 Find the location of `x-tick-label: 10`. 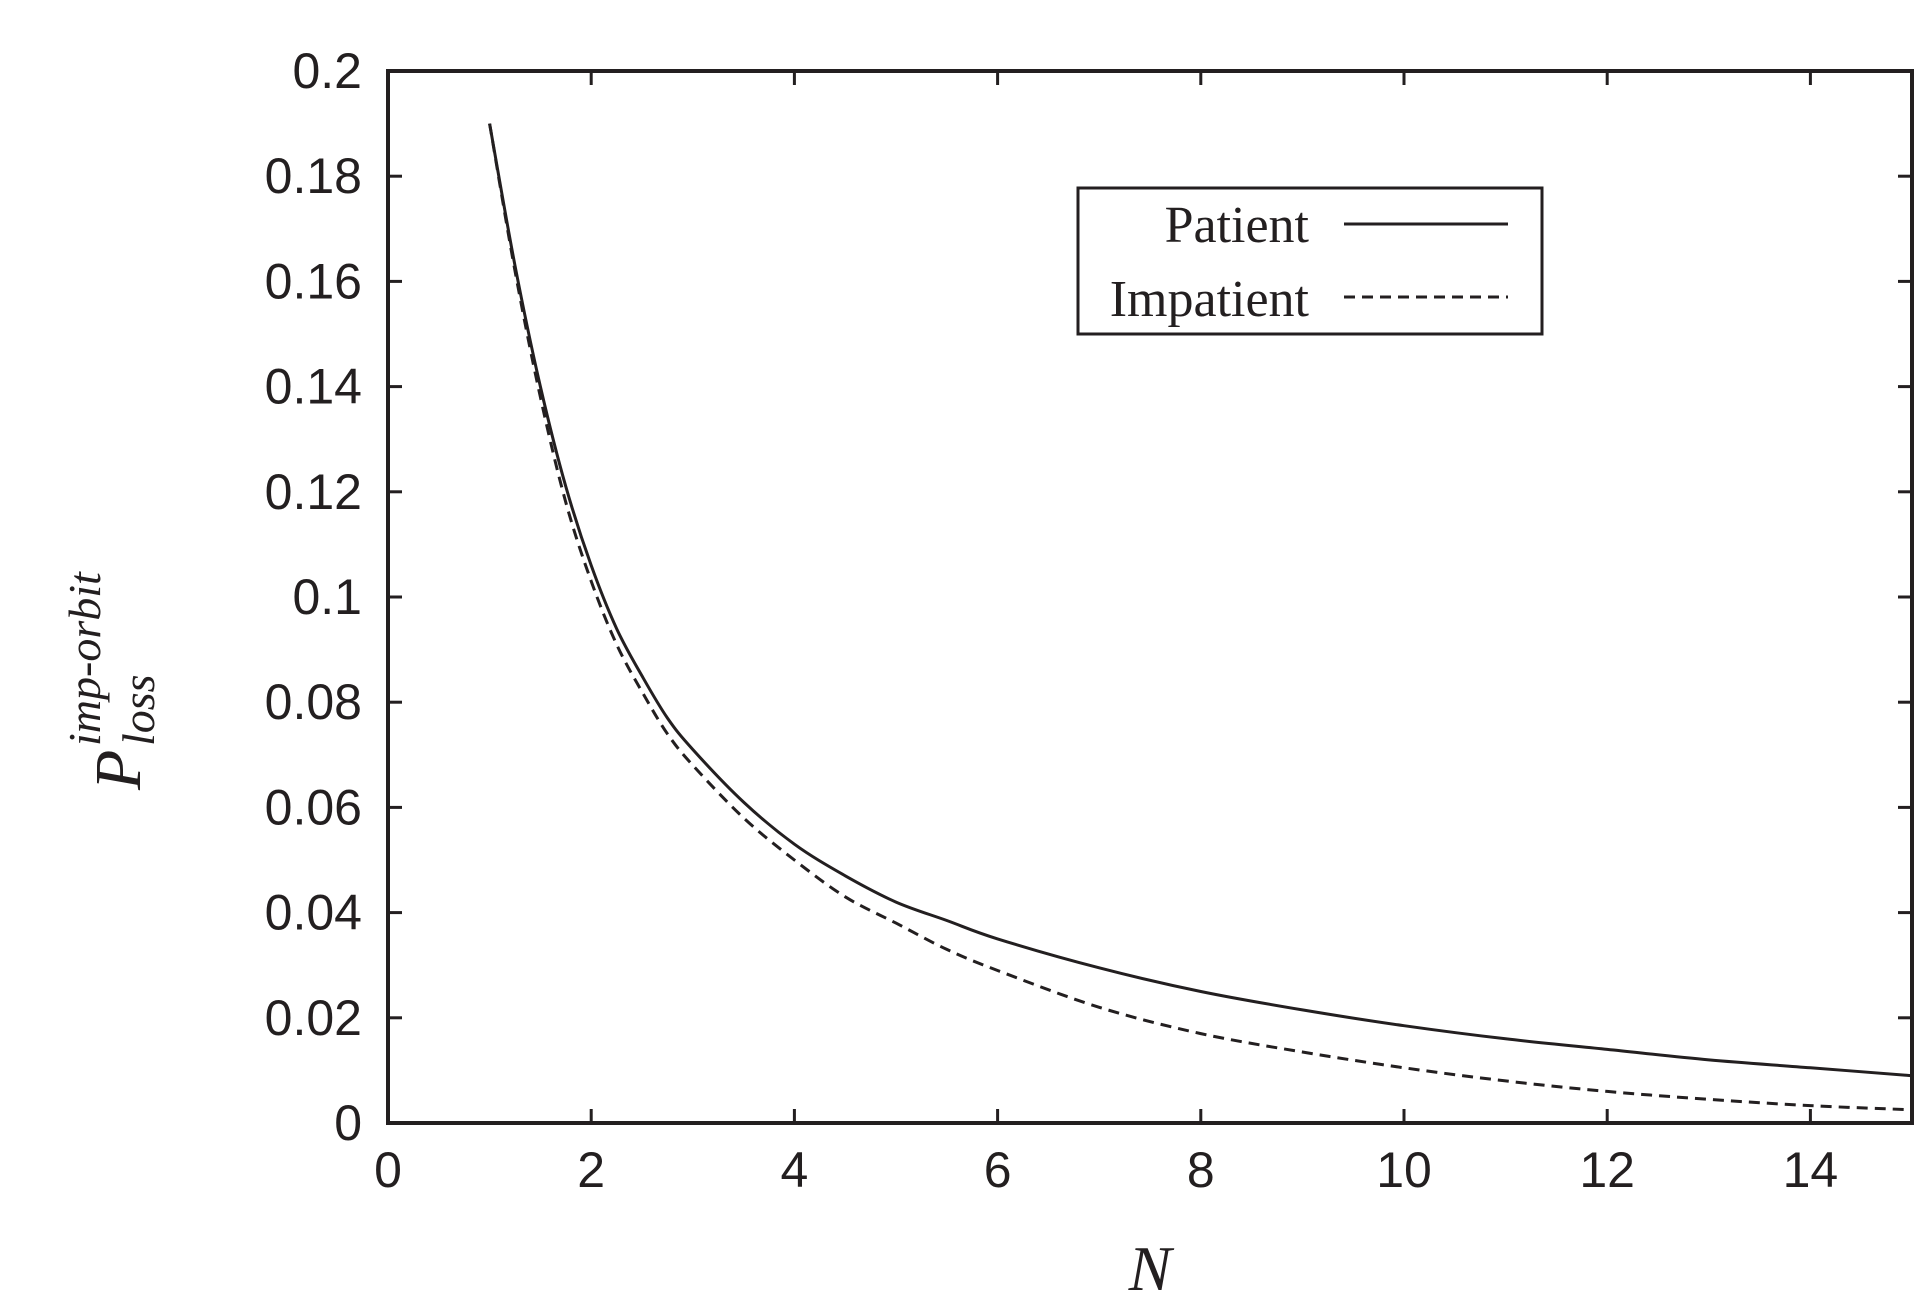

x-tick-label: 10 is located at coordinates (1404, 1170).